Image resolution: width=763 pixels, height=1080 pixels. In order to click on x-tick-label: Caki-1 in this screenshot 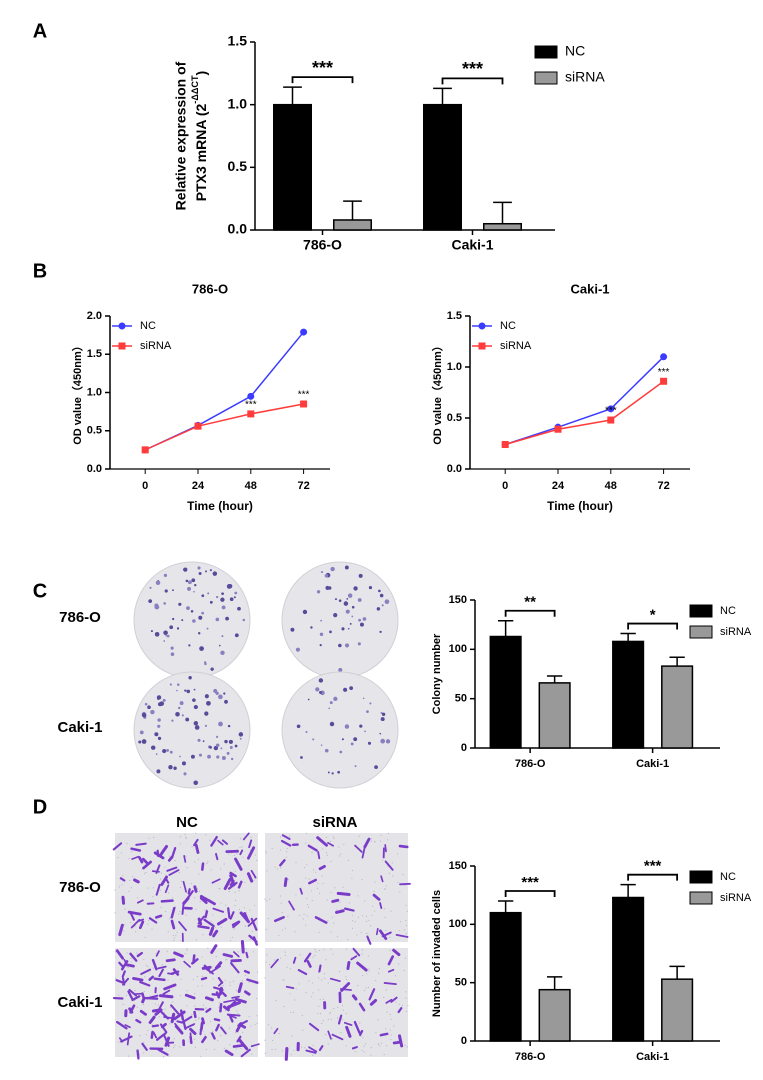, I will do `click(472, 245)`.